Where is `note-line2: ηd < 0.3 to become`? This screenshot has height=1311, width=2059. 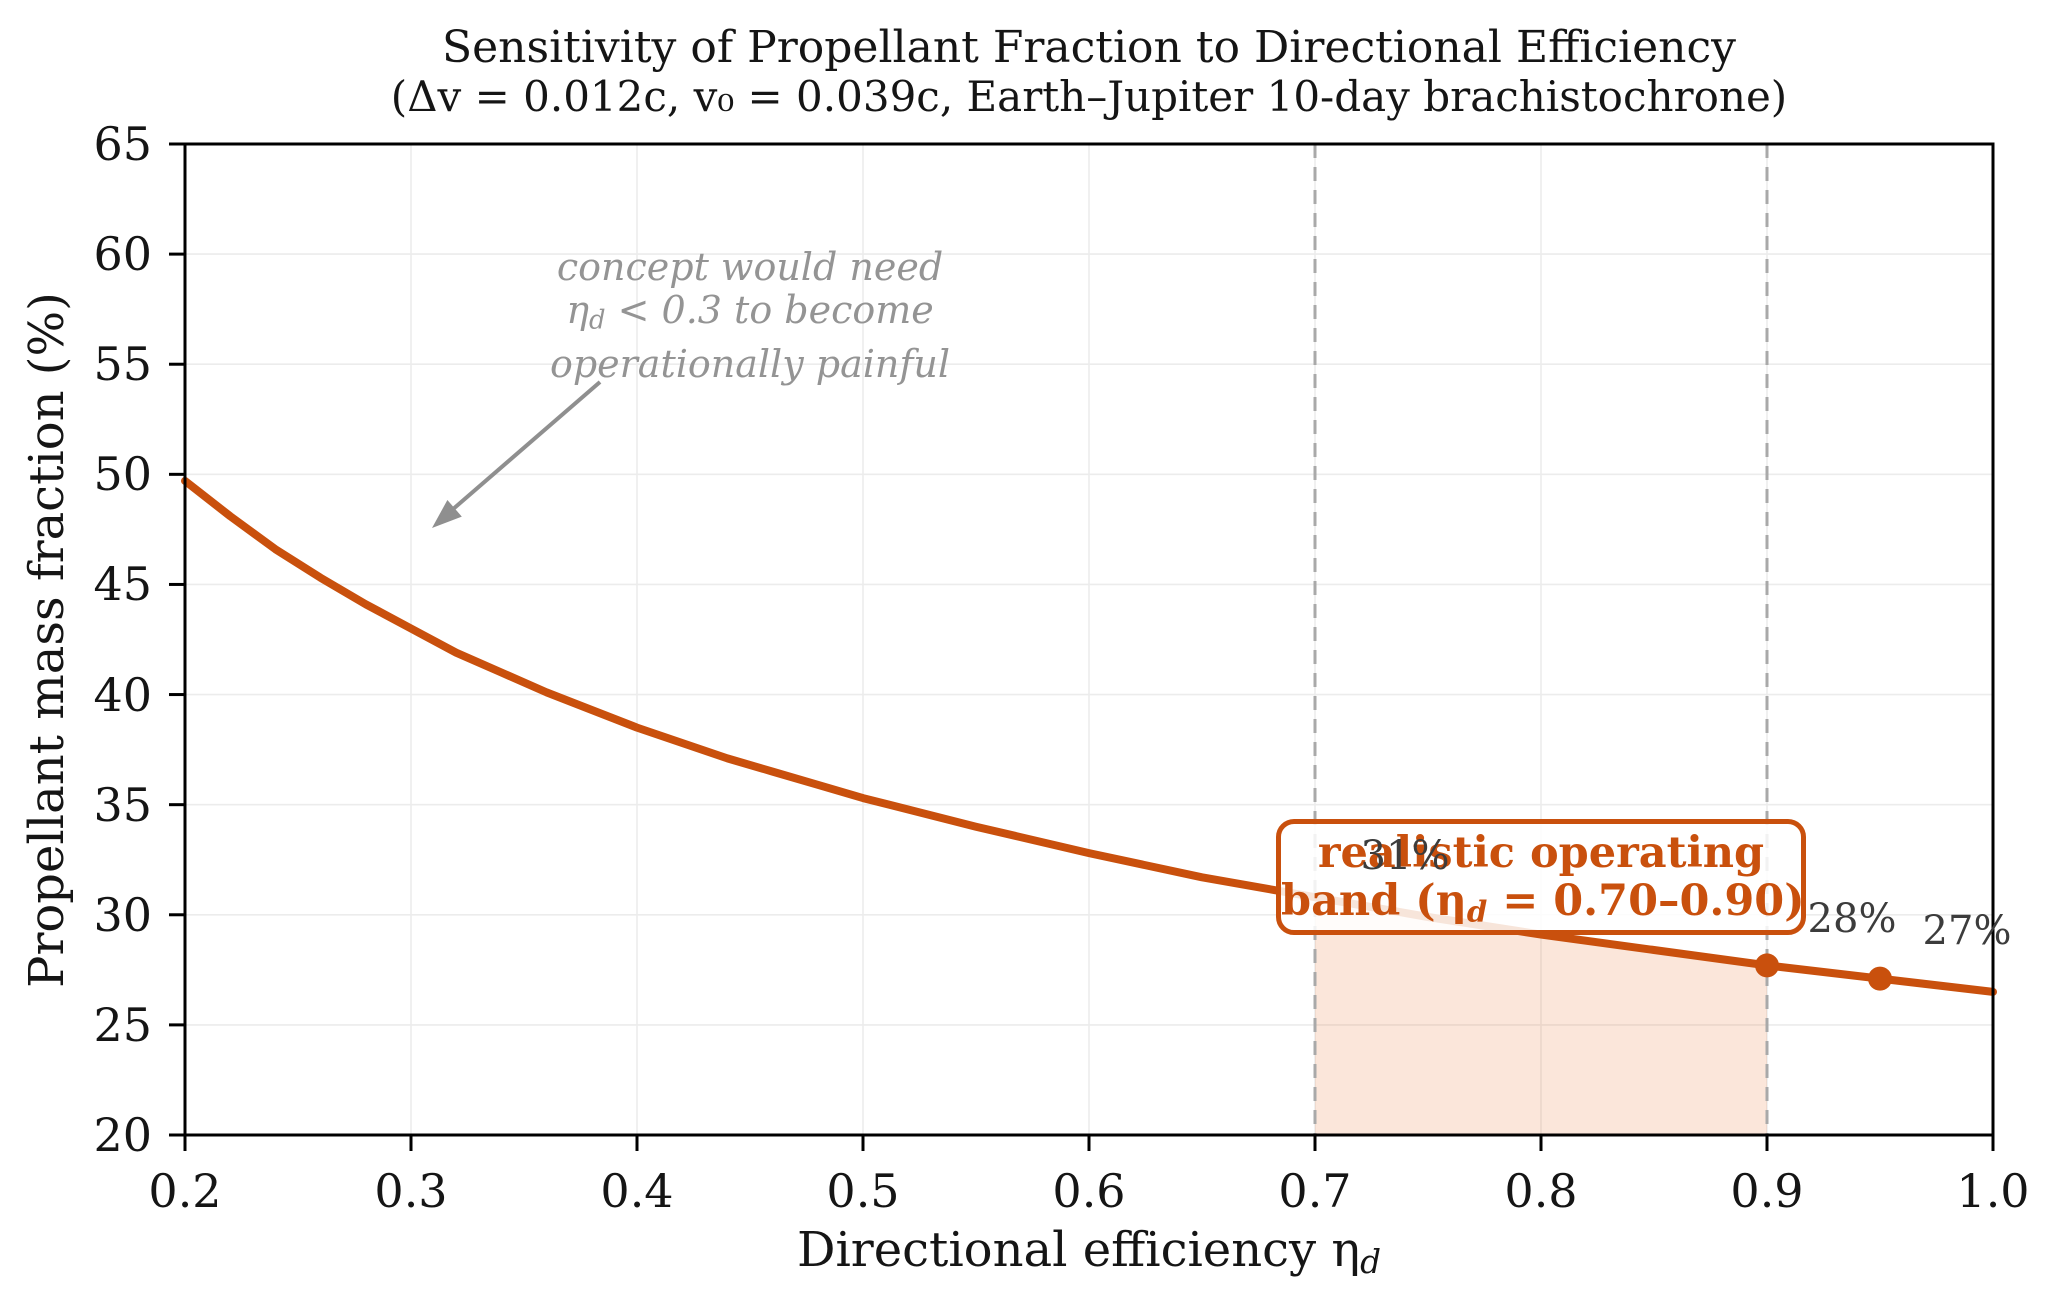
note-line2: ηd < 0.3 to become is located at coordinates (750, 316).